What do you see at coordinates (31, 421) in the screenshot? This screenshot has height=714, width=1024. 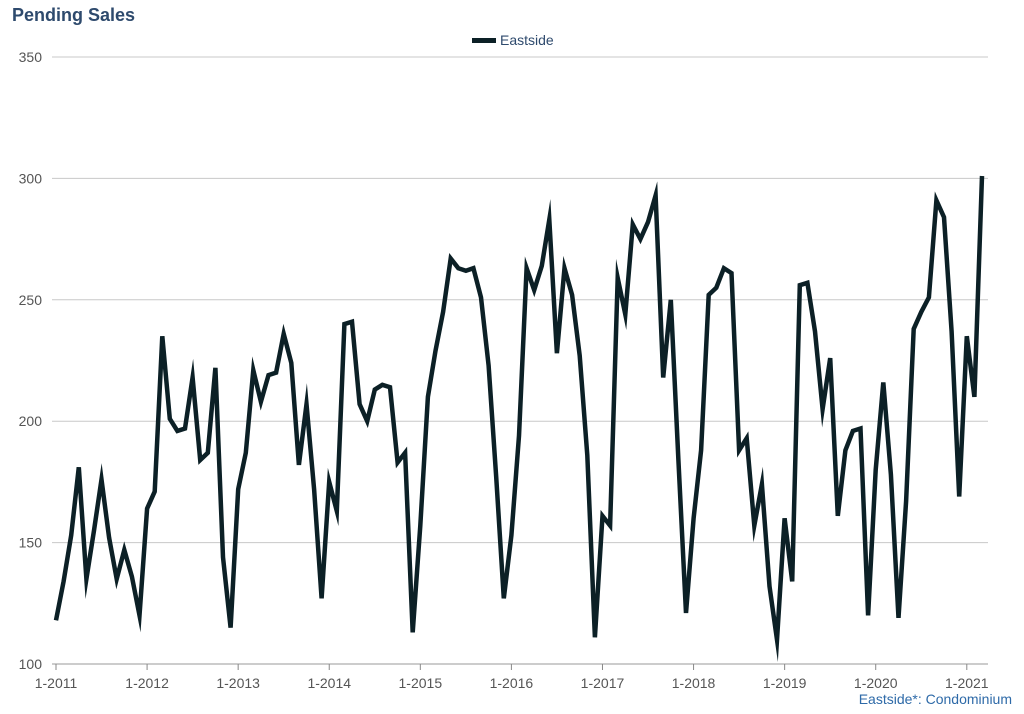 I see `y-tick-label: 200` at bounding box center [31, 421].